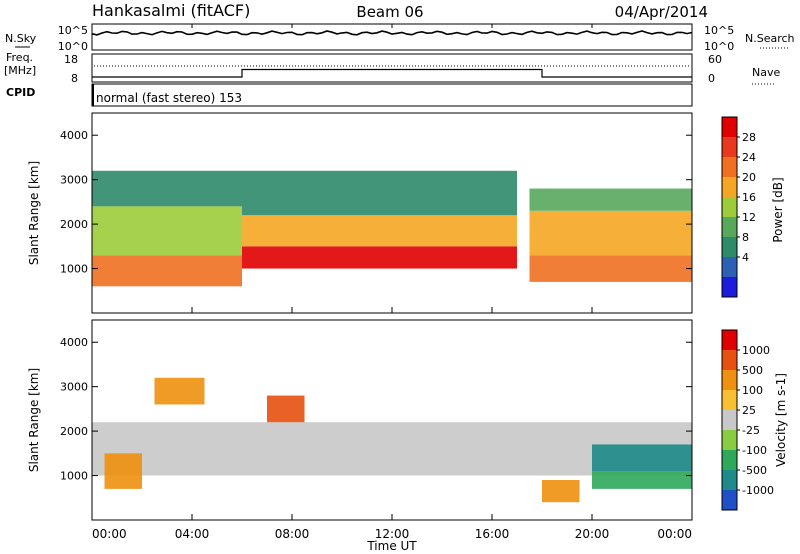 Image resolution: width=800 pixels, height=554 pixels. I want to click on freq-step-line, so click(392, 73).